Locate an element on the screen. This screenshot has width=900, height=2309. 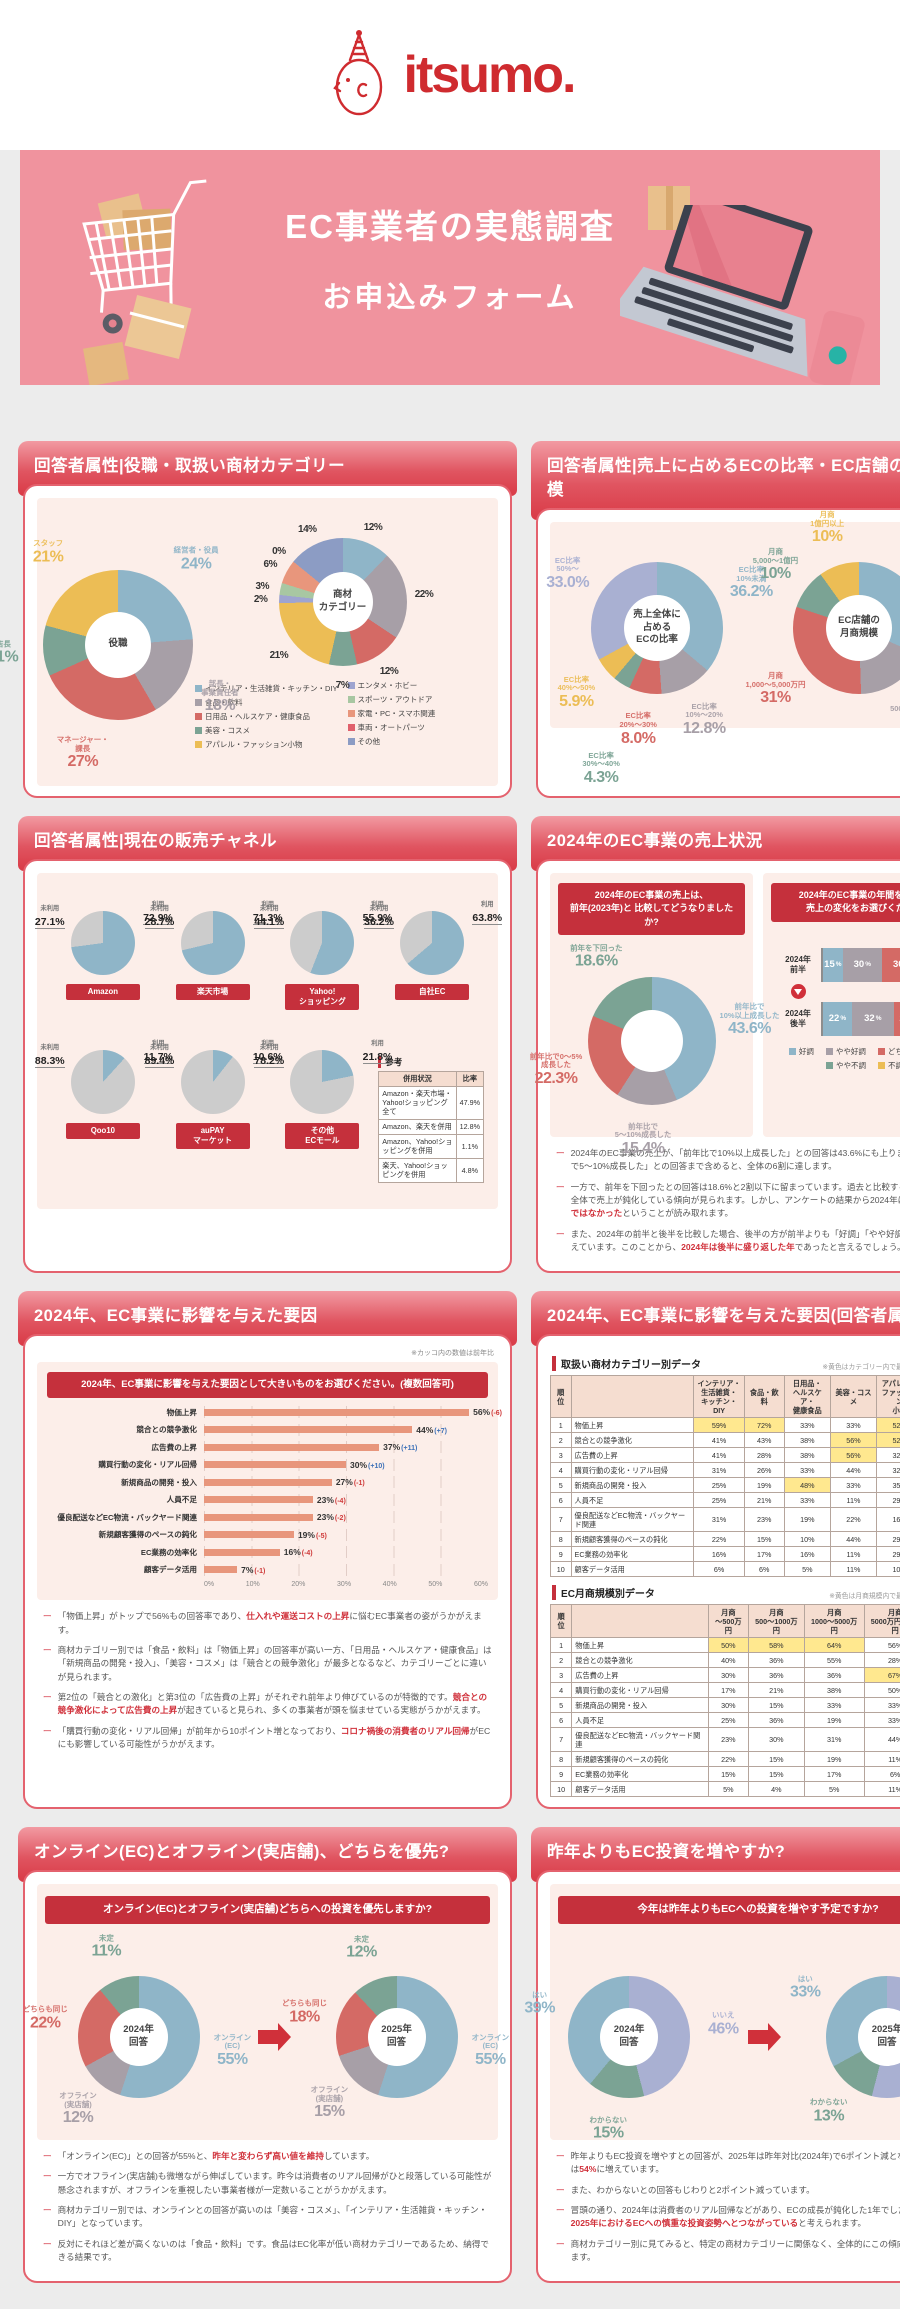
donut-ring: EC店舗の 月商規模 is located at coordinates (846, 628).